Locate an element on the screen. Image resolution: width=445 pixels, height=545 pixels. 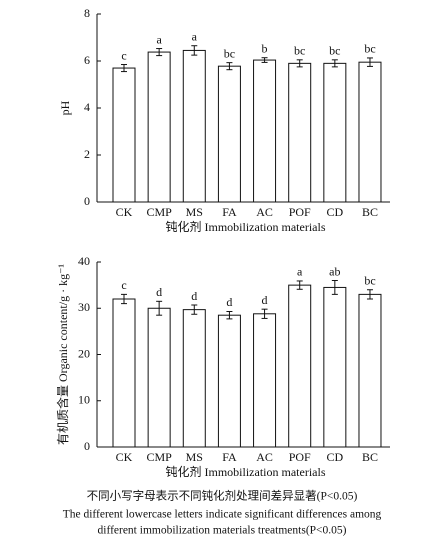
y-axis-label: pH is located at coordinates (65, 107).